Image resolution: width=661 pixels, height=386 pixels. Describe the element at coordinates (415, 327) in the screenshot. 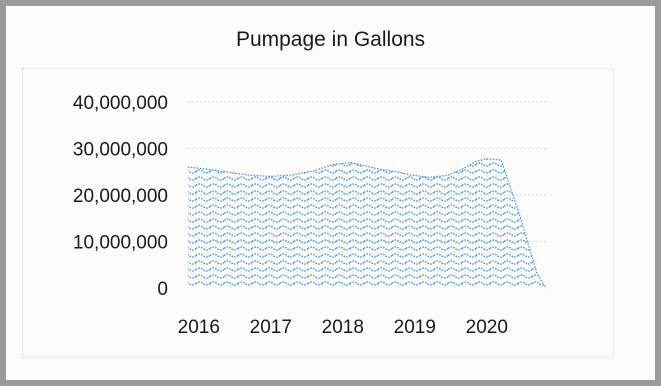

I see `x-tick-label: 2019` at that location.